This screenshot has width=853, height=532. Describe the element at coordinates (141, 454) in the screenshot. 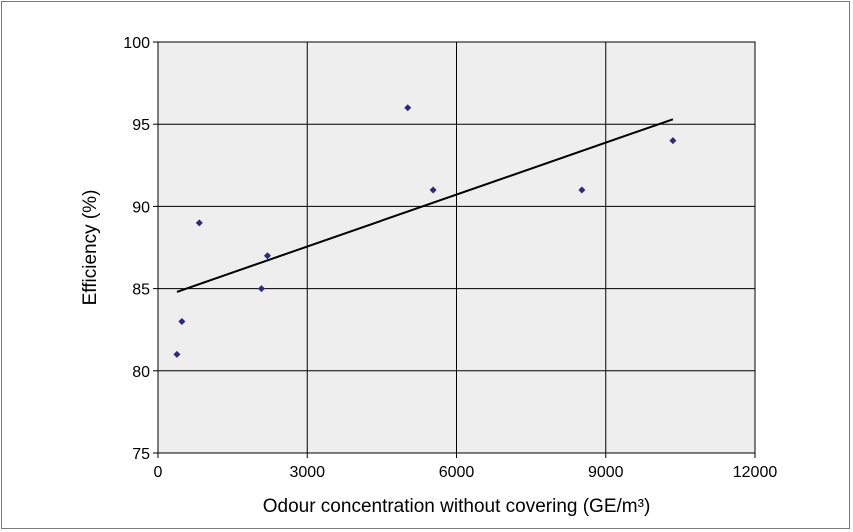

I see `y-tick-label: 75` at that location.